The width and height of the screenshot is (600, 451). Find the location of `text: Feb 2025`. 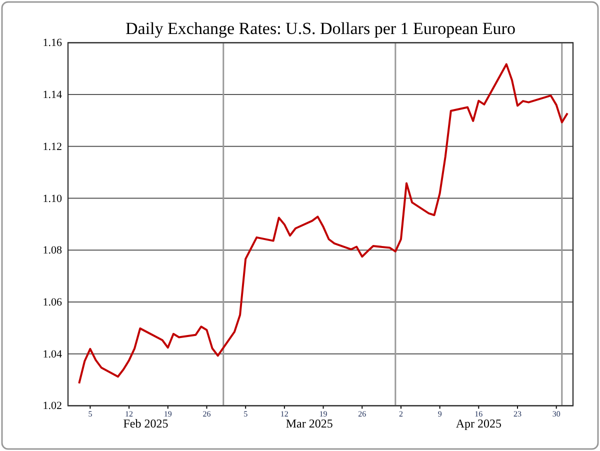

text: Feb 2025 is located at coordinates (145, 423).